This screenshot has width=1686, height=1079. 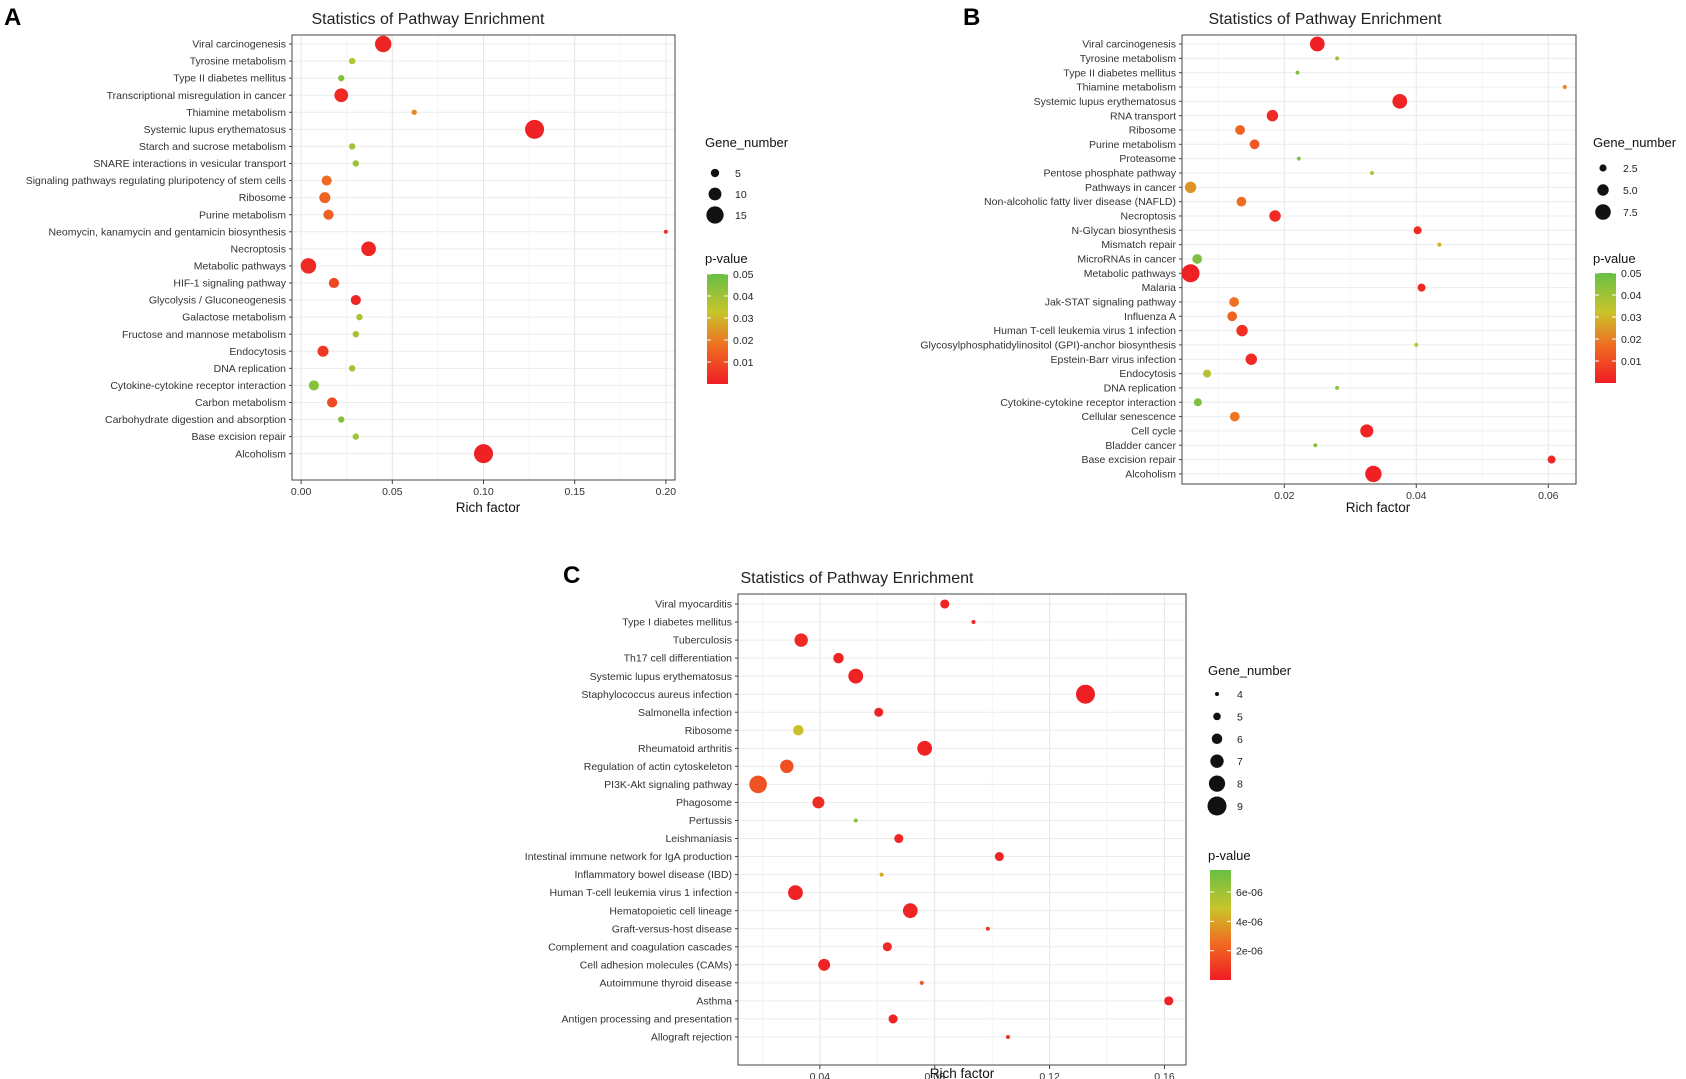 What do you see at coordinates (392, 492) in the screenshot?
I see `x-tick-label: 0.05` at bounding box center [392, 492].